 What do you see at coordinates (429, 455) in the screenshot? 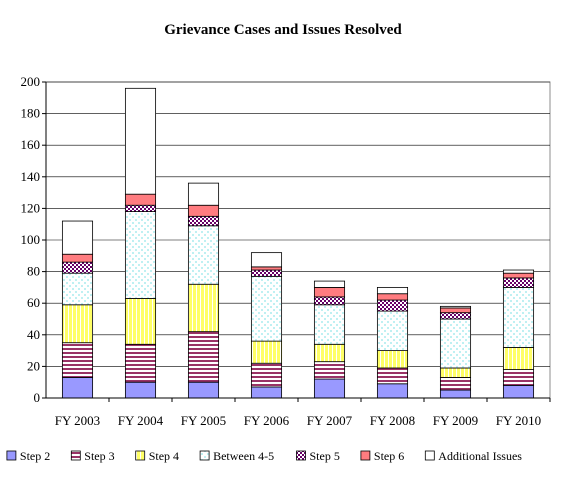
I see `legend-swatch-additional-issues` at bounding box center [429, 455].